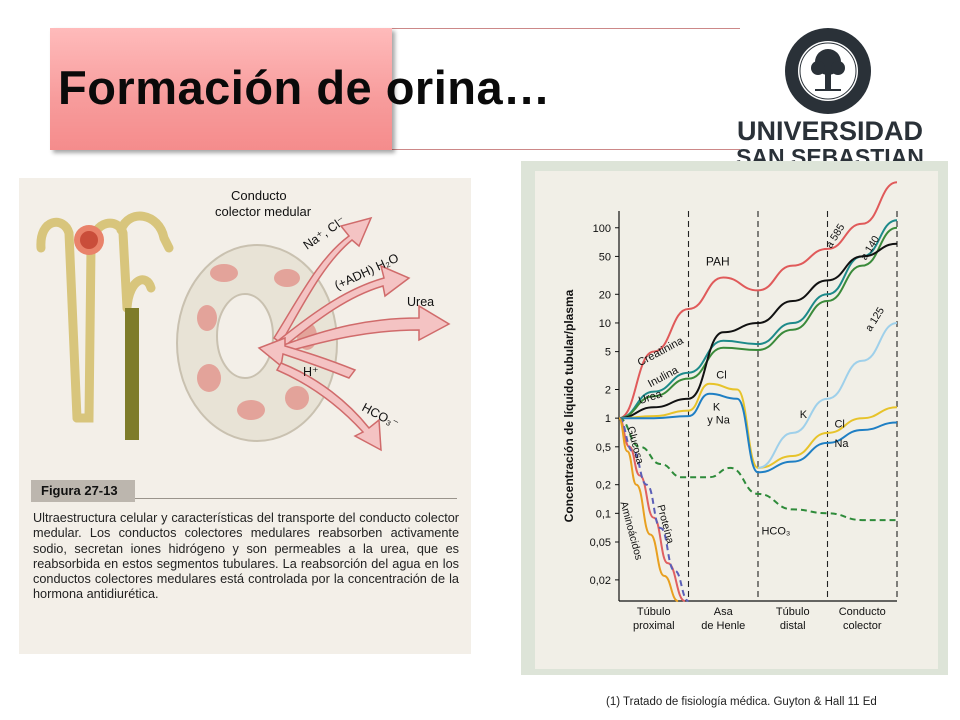  Describe the element at coordinates (605, 324) in the screenshot. I see `y-tick-label: 10` at that location.